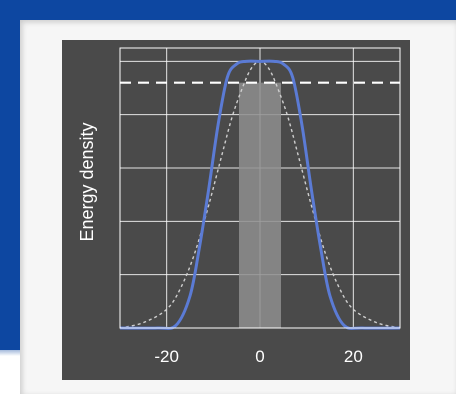 The height and width of the screenshot is (394, 456). I want to click on x-tick-label: 20, so click(353, 356).